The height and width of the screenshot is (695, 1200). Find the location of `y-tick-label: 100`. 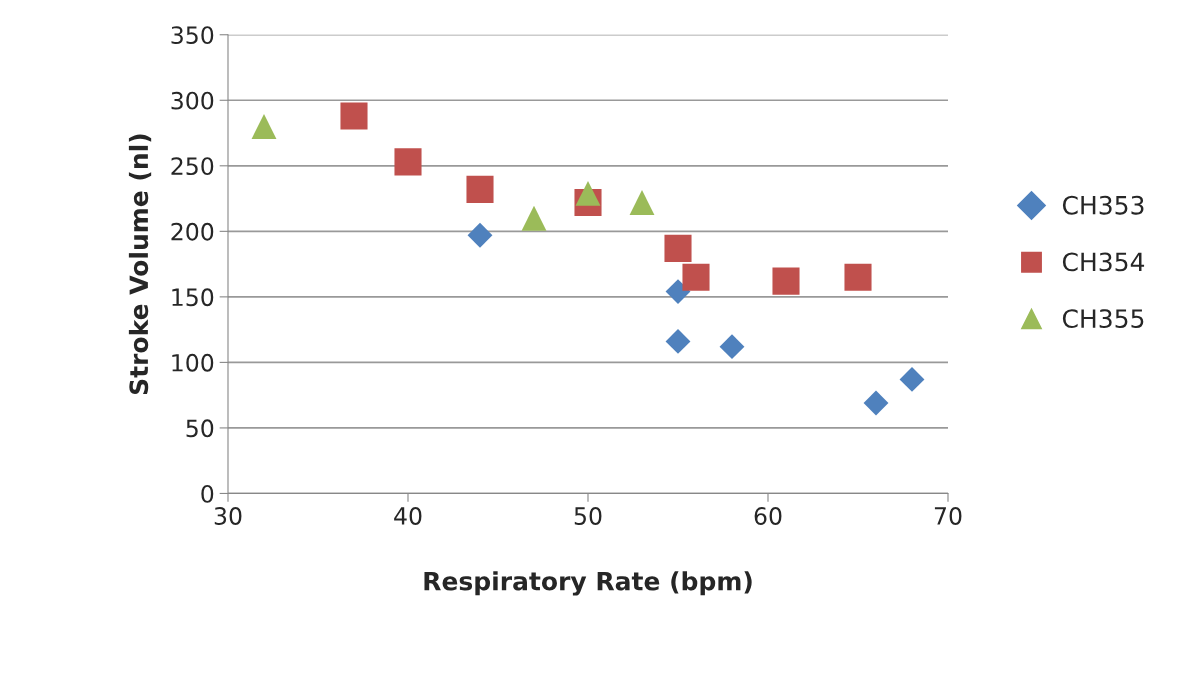

y-tick-label: 100 is located at coordinates (193, 362).